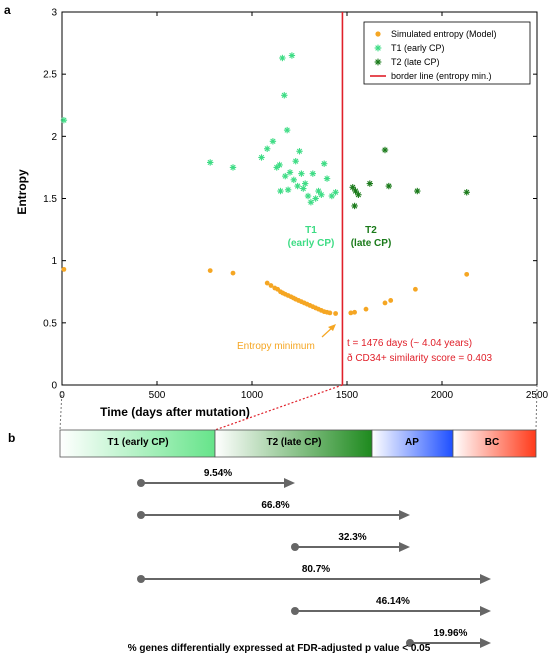 This screenshot has width=557, height=657. I want to click on legend-label-t1: T1 (early CP), so click(418, 48).